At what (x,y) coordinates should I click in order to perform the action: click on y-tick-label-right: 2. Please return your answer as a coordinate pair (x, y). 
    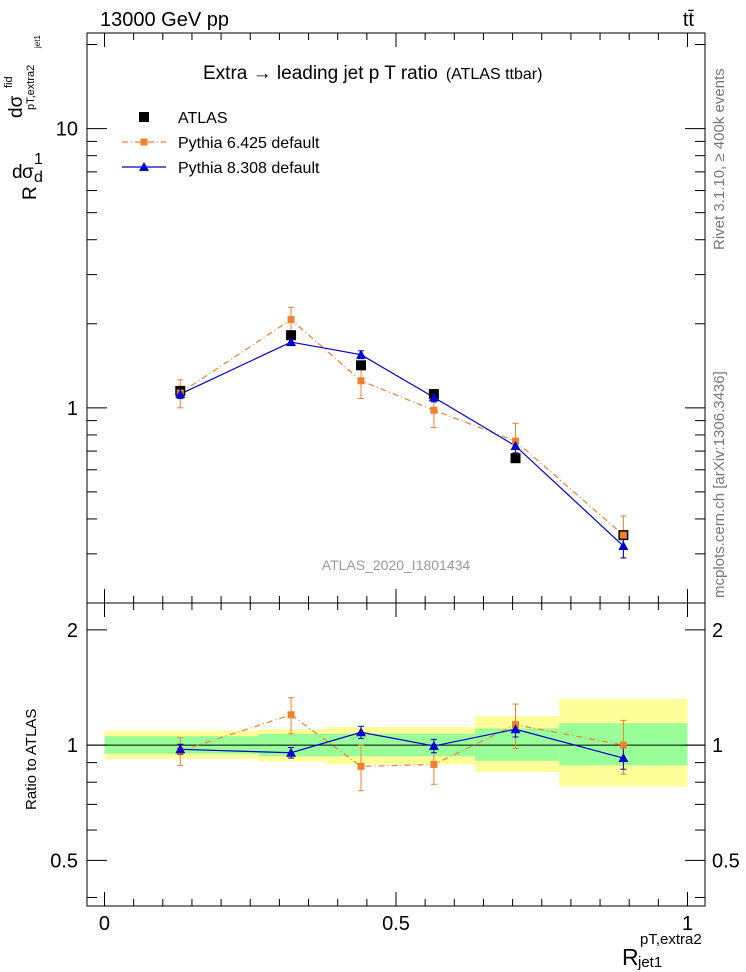
    Looking at the image, I should click on (717, 631).